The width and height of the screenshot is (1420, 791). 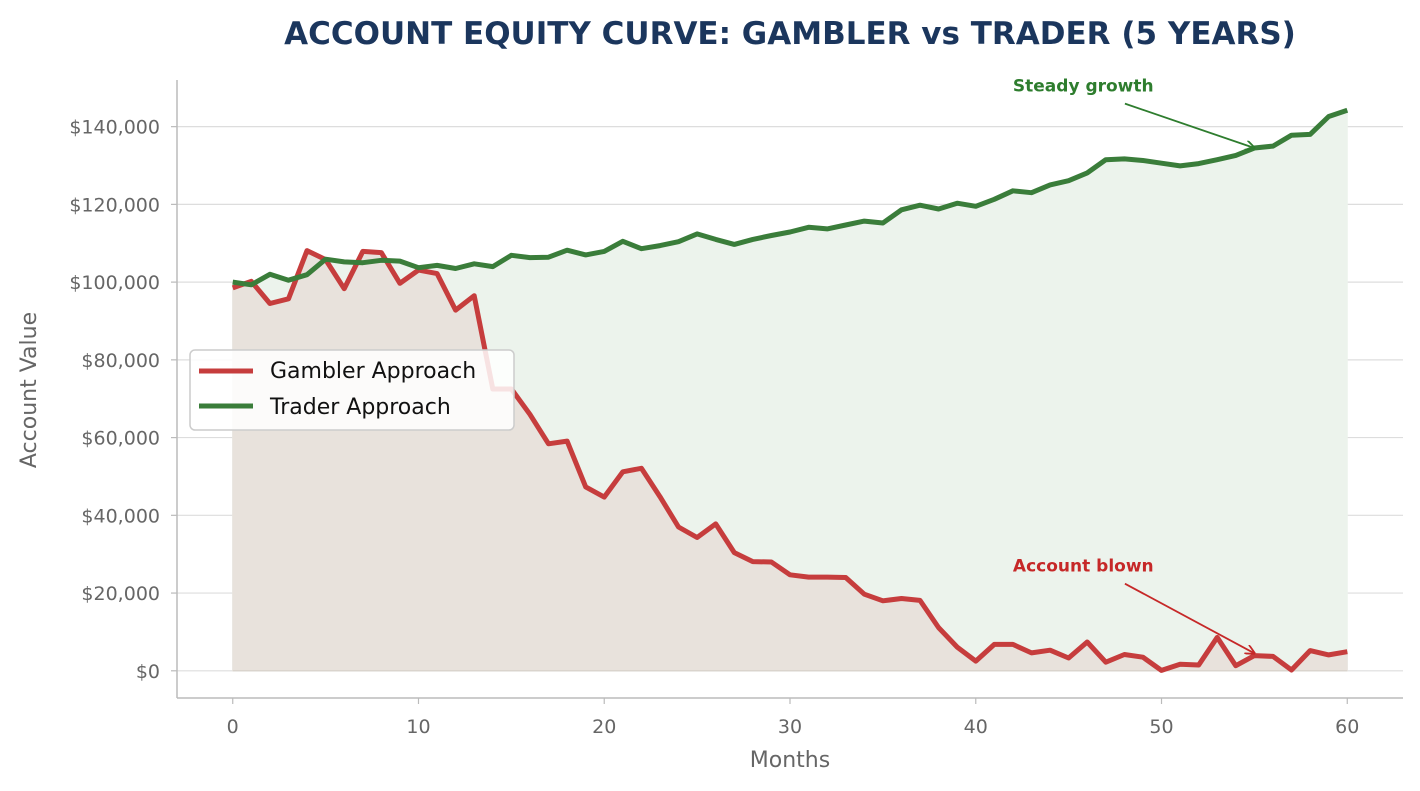 What do you see at coordinates (114, 128) in the screenshot?
I see `y-tick-label: $140,000` at bounding box center [114, 128].